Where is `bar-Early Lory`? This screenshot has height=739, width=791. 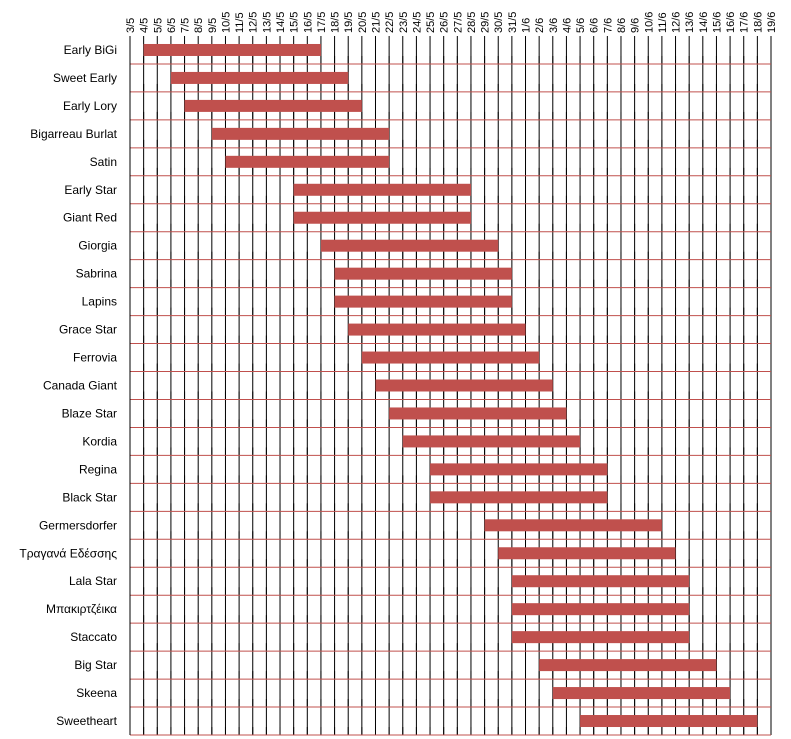
bar-Early Lory is located at coordinates (273, 105).